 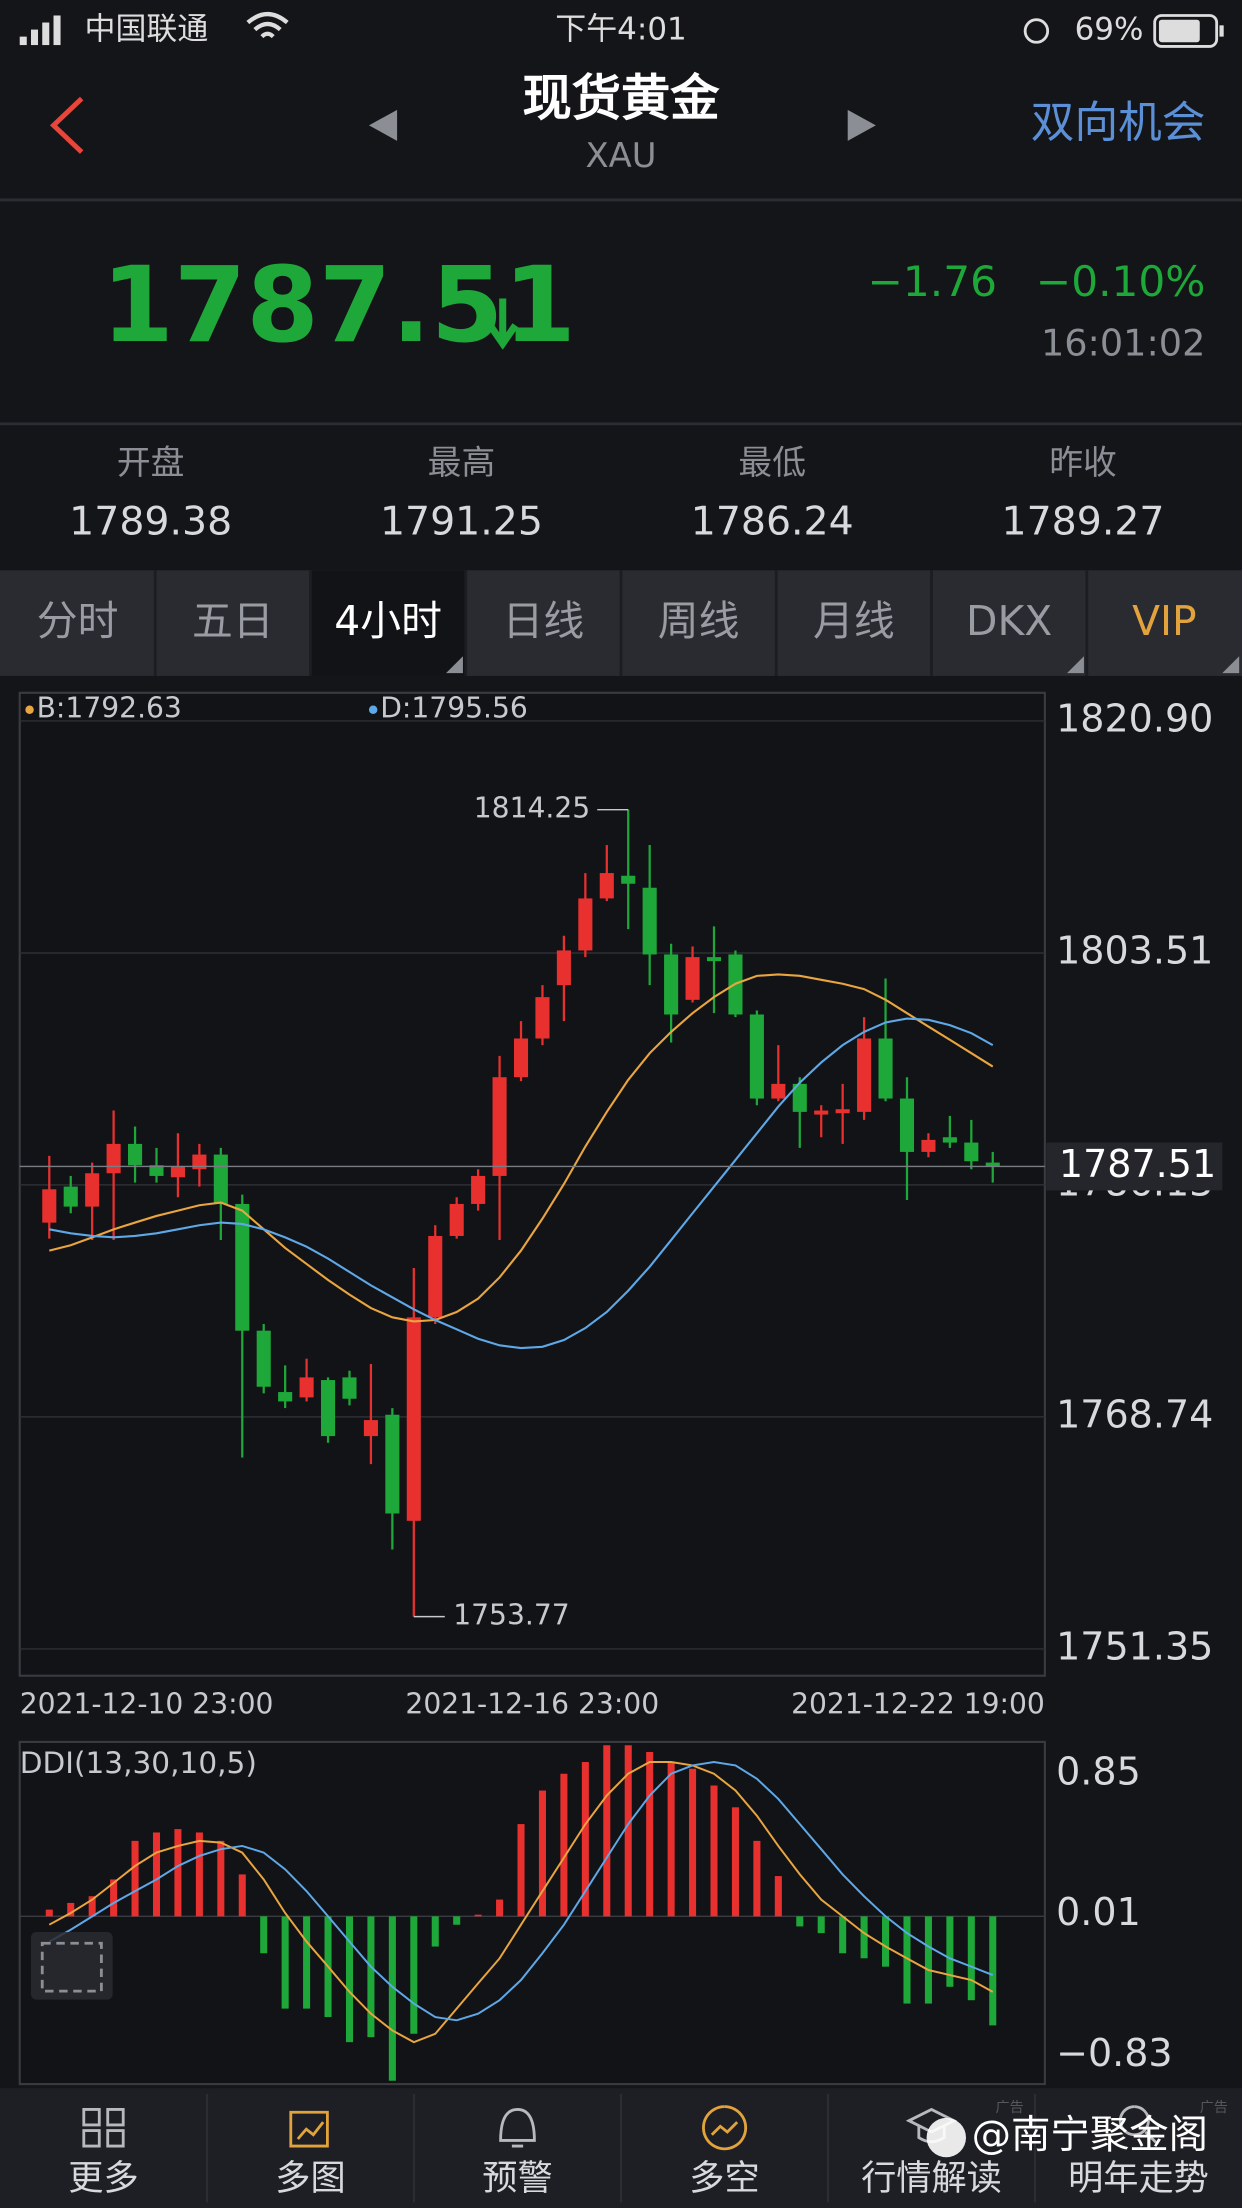 I want to click on tab: 五日, so click(x=233, y=621).